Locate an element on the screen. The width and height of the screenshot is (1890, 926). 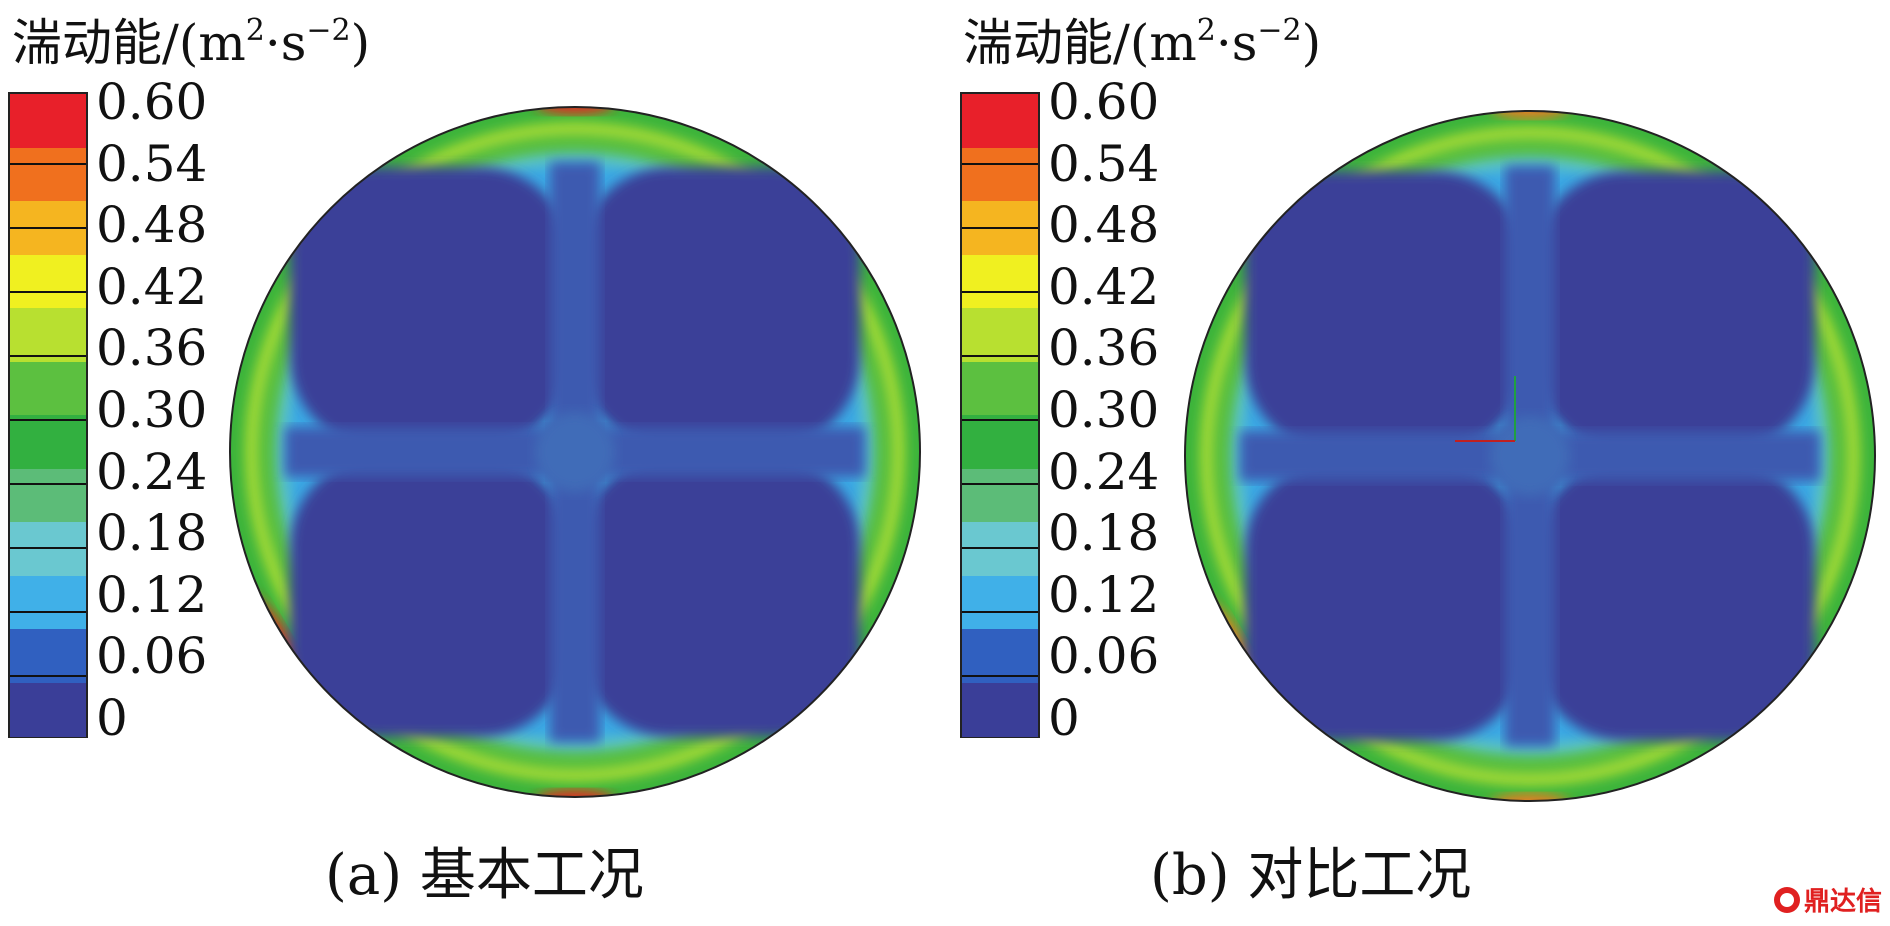
panel-caption: (b) 对比工况 is located at coordinates (1311, 875).